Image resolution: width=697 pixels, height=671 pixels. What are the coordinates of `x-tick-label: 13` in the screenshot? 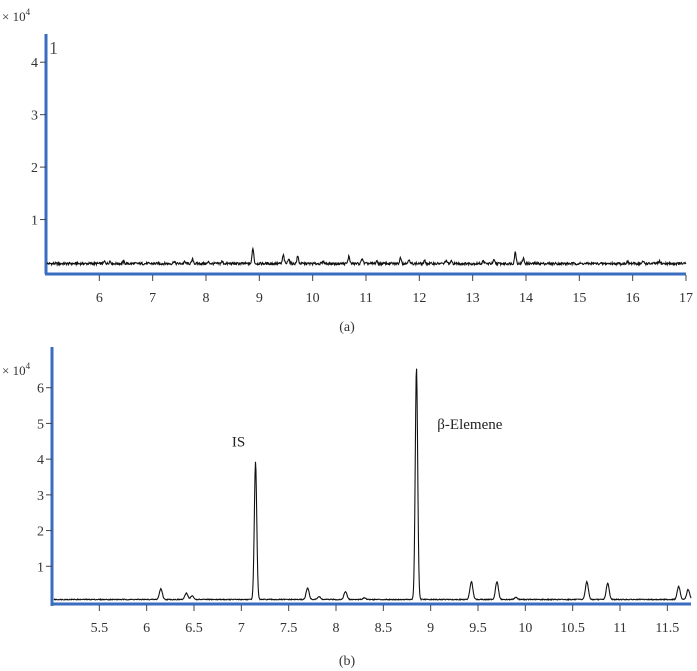 It's located at (473, 298).